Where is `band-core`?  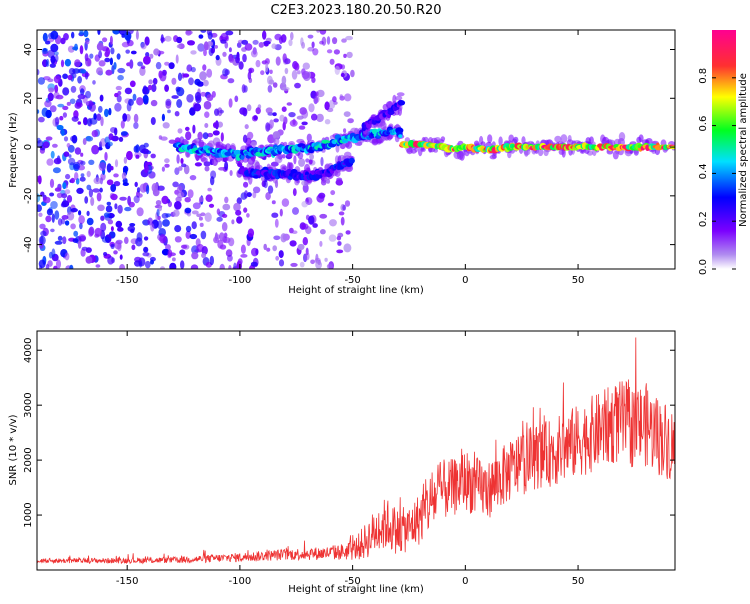 band-core is located at coordinates (351, 160).